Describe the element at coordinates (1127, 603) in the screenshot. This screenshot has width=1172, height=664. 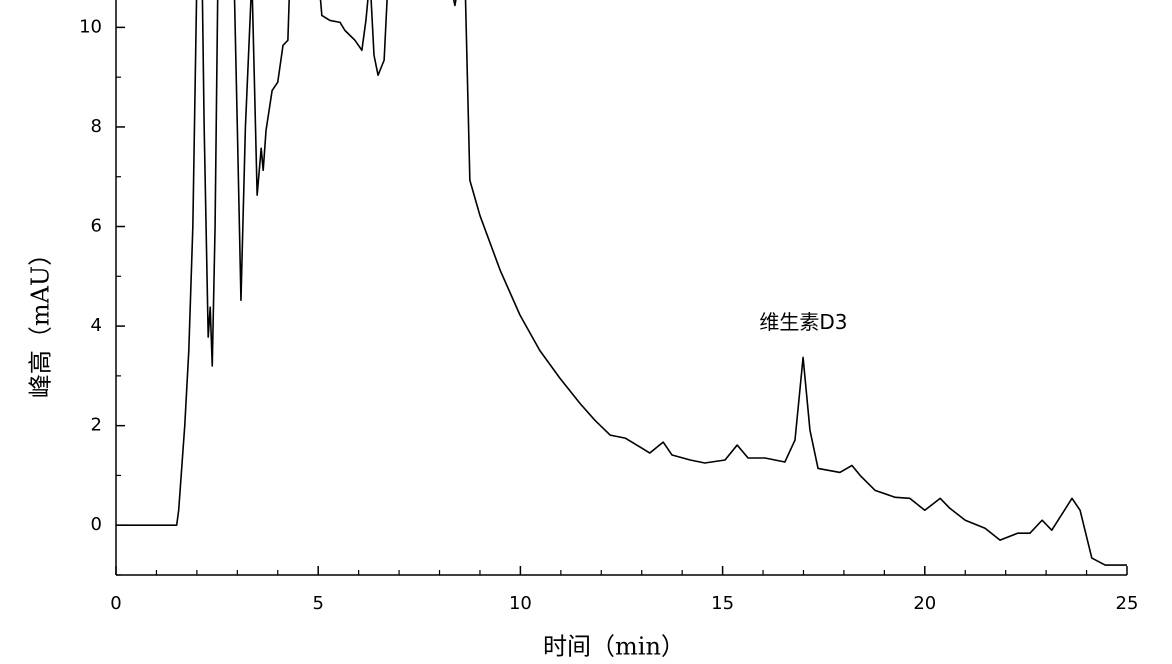
I see `x-tick-label: 25` at that location.